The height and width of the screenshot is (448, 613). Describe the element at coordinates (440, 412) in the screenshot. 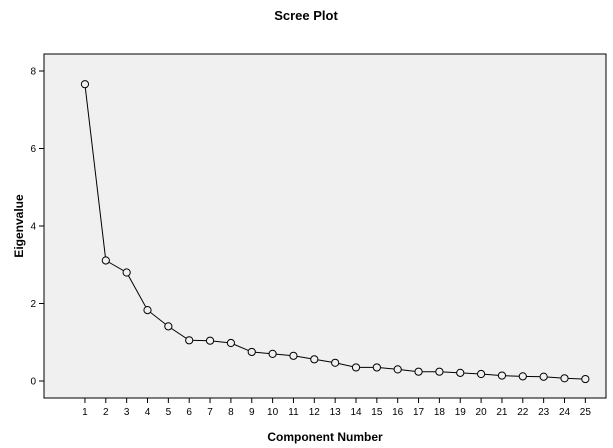

I see `x-tick-label: 18` at that location.